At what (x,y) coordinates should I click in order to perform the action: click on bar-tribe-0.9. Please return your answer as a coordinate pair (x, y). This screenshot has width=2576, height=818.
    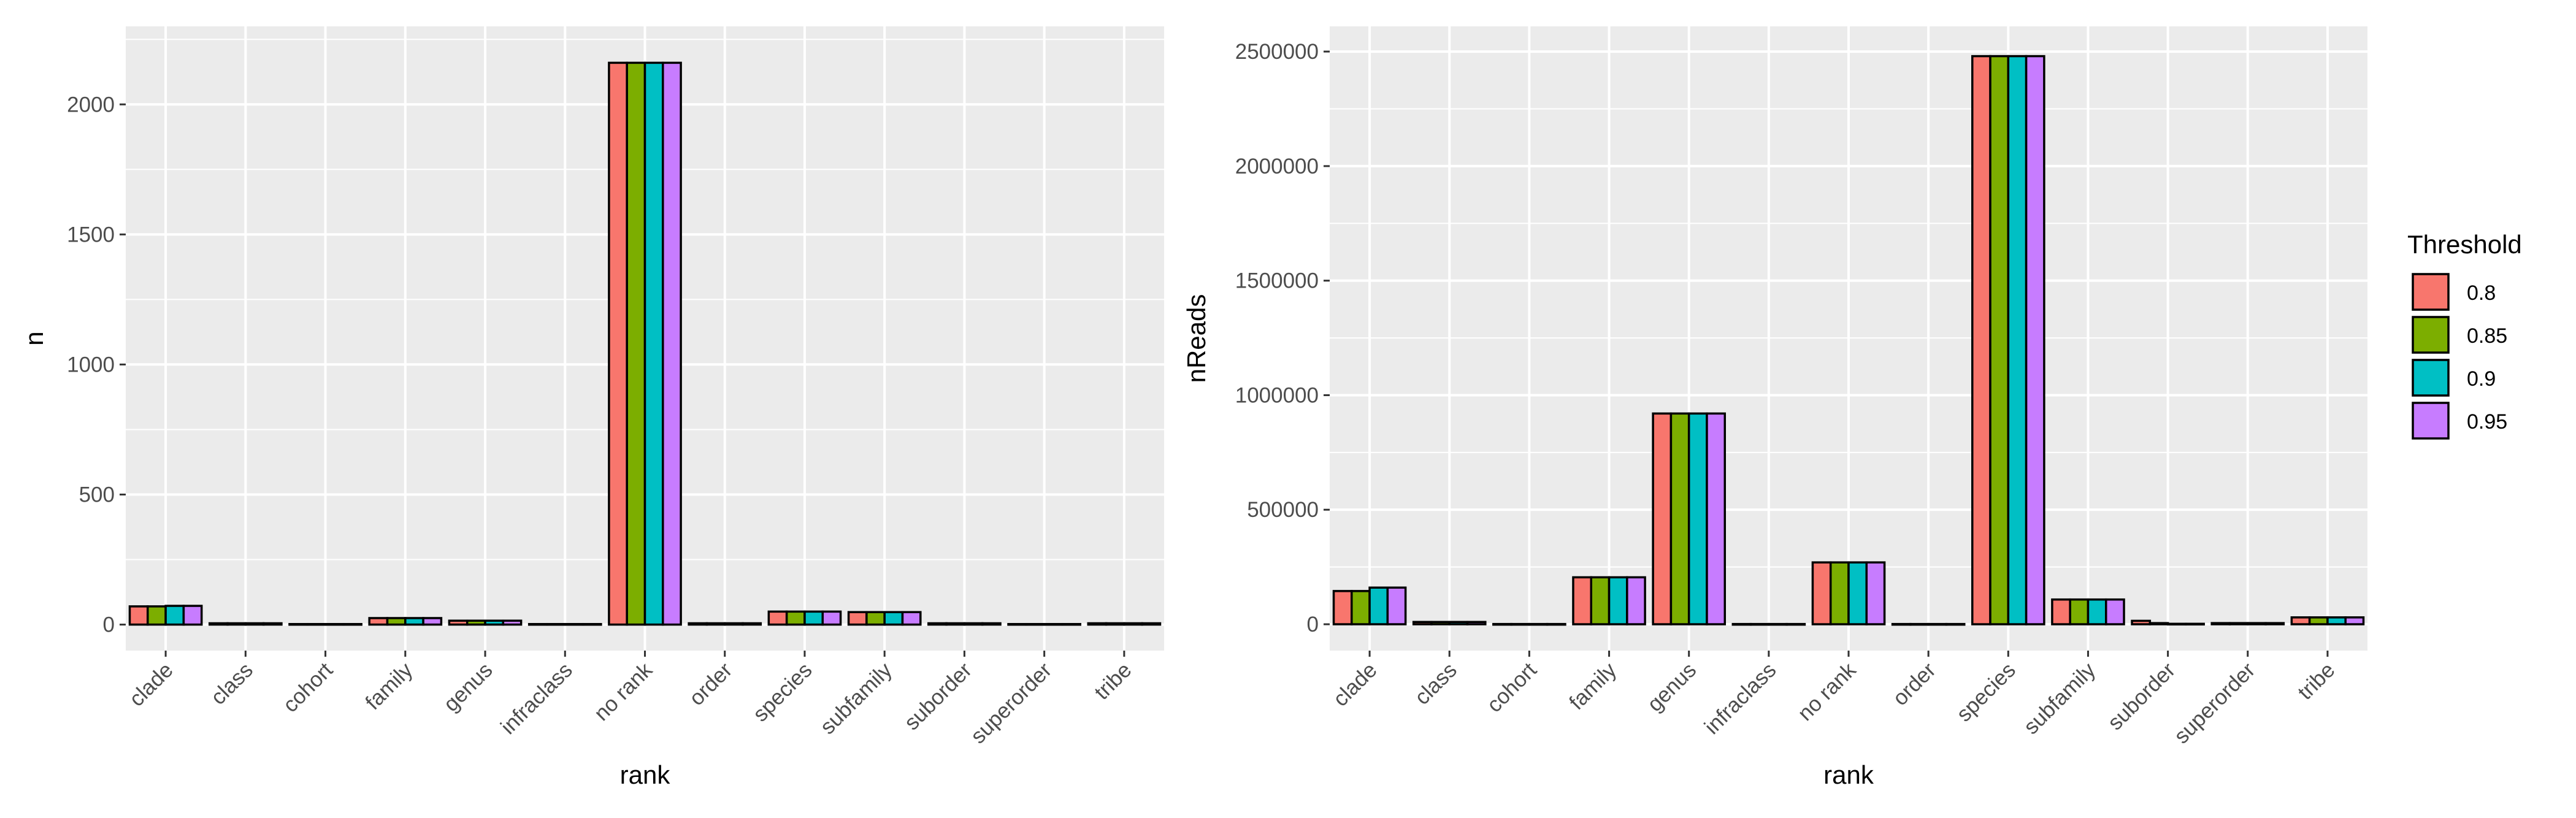
    Looking at the image, I should click on (2336, 620).